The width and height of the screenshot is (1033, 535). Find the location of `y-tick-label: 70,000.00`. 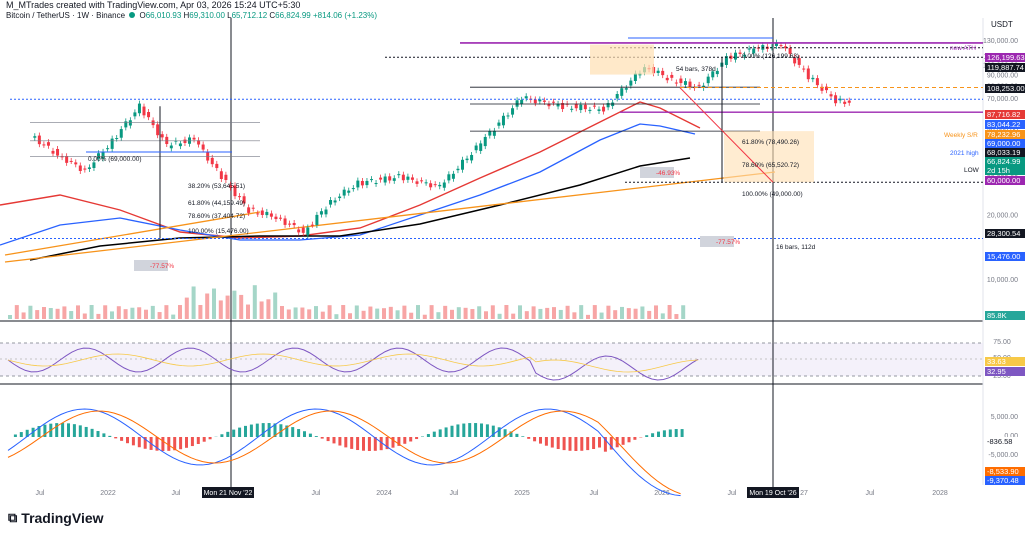

y-tick-label: 70,000.00 is located at coordinates (1002, 99).